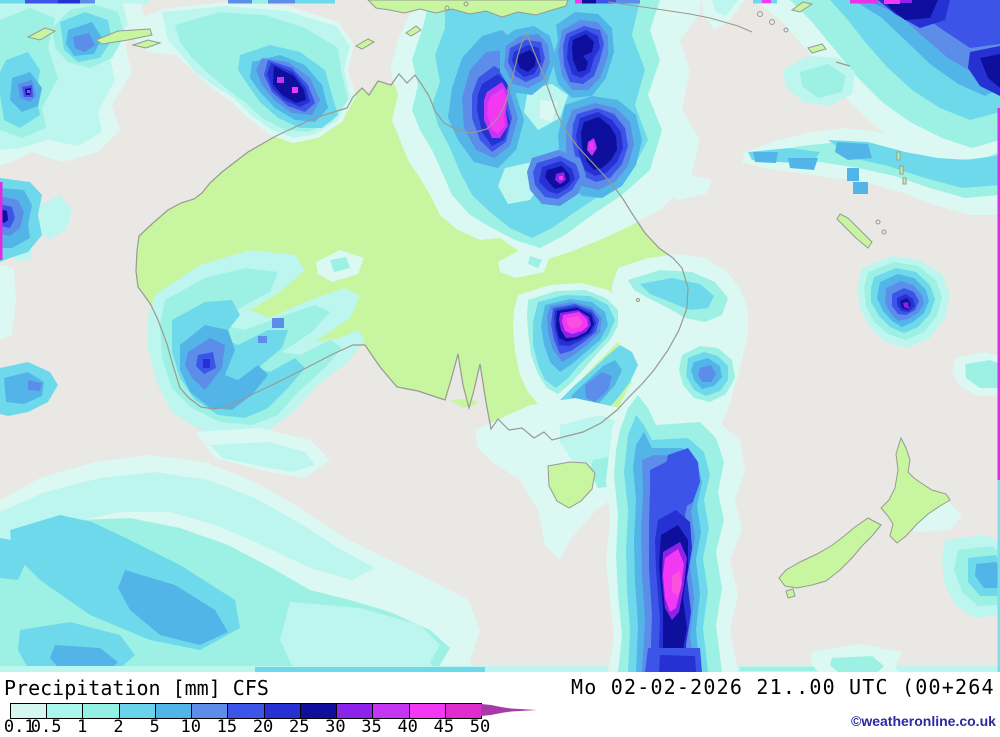 The image size is (1000, 737). What do you see at coordinates (118, 727) in the screenshot?
I see `tick-label: 2` at bounding box center [118, 727].